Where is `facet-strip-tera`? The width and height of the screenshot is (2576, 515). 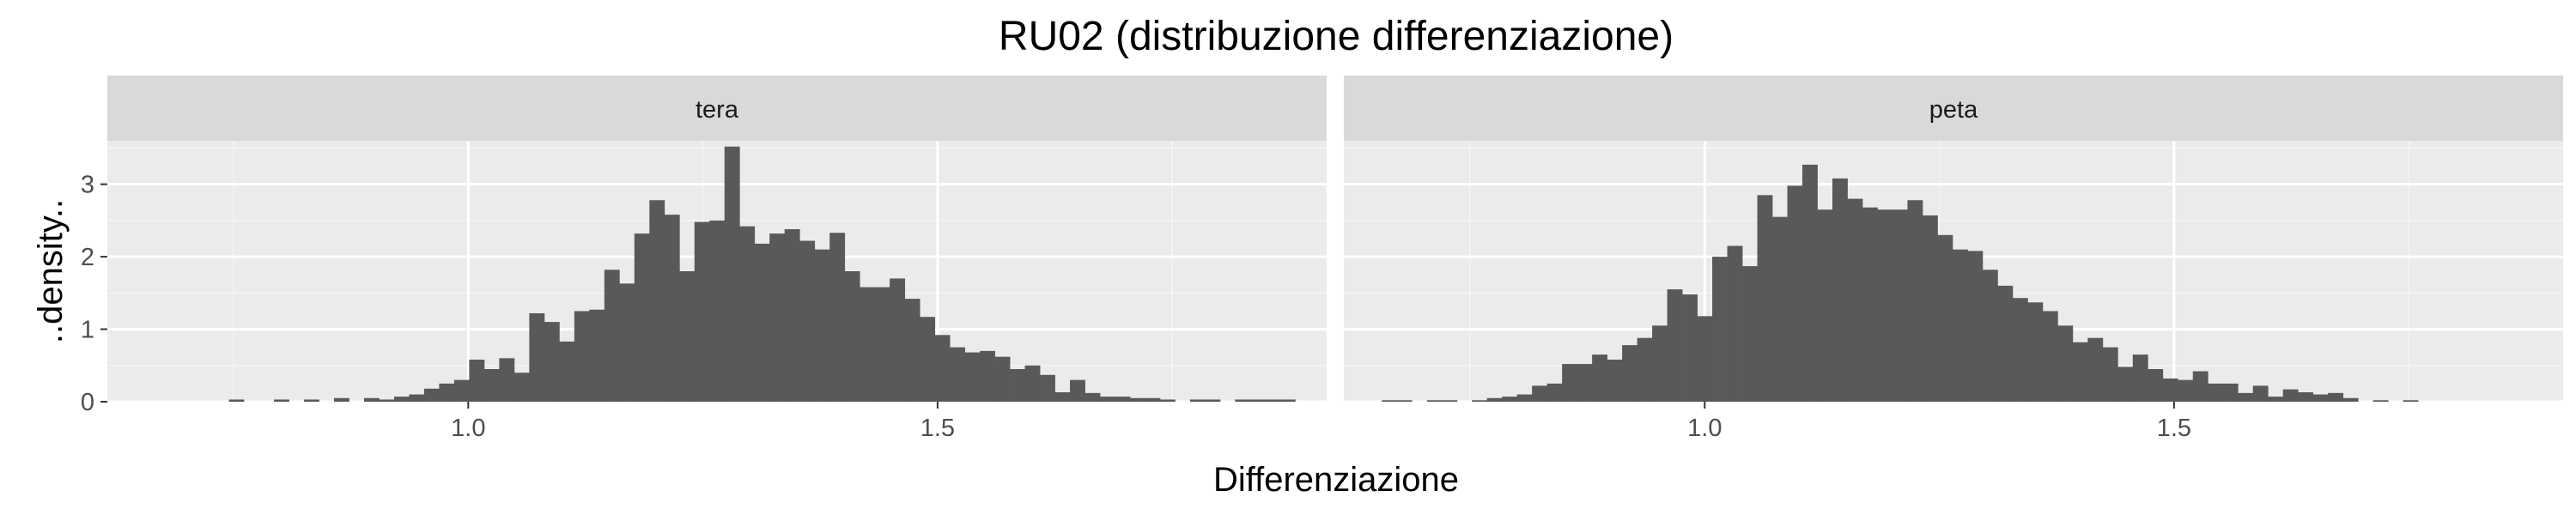 facet-strip-tera is located at coordinates (717, 108).